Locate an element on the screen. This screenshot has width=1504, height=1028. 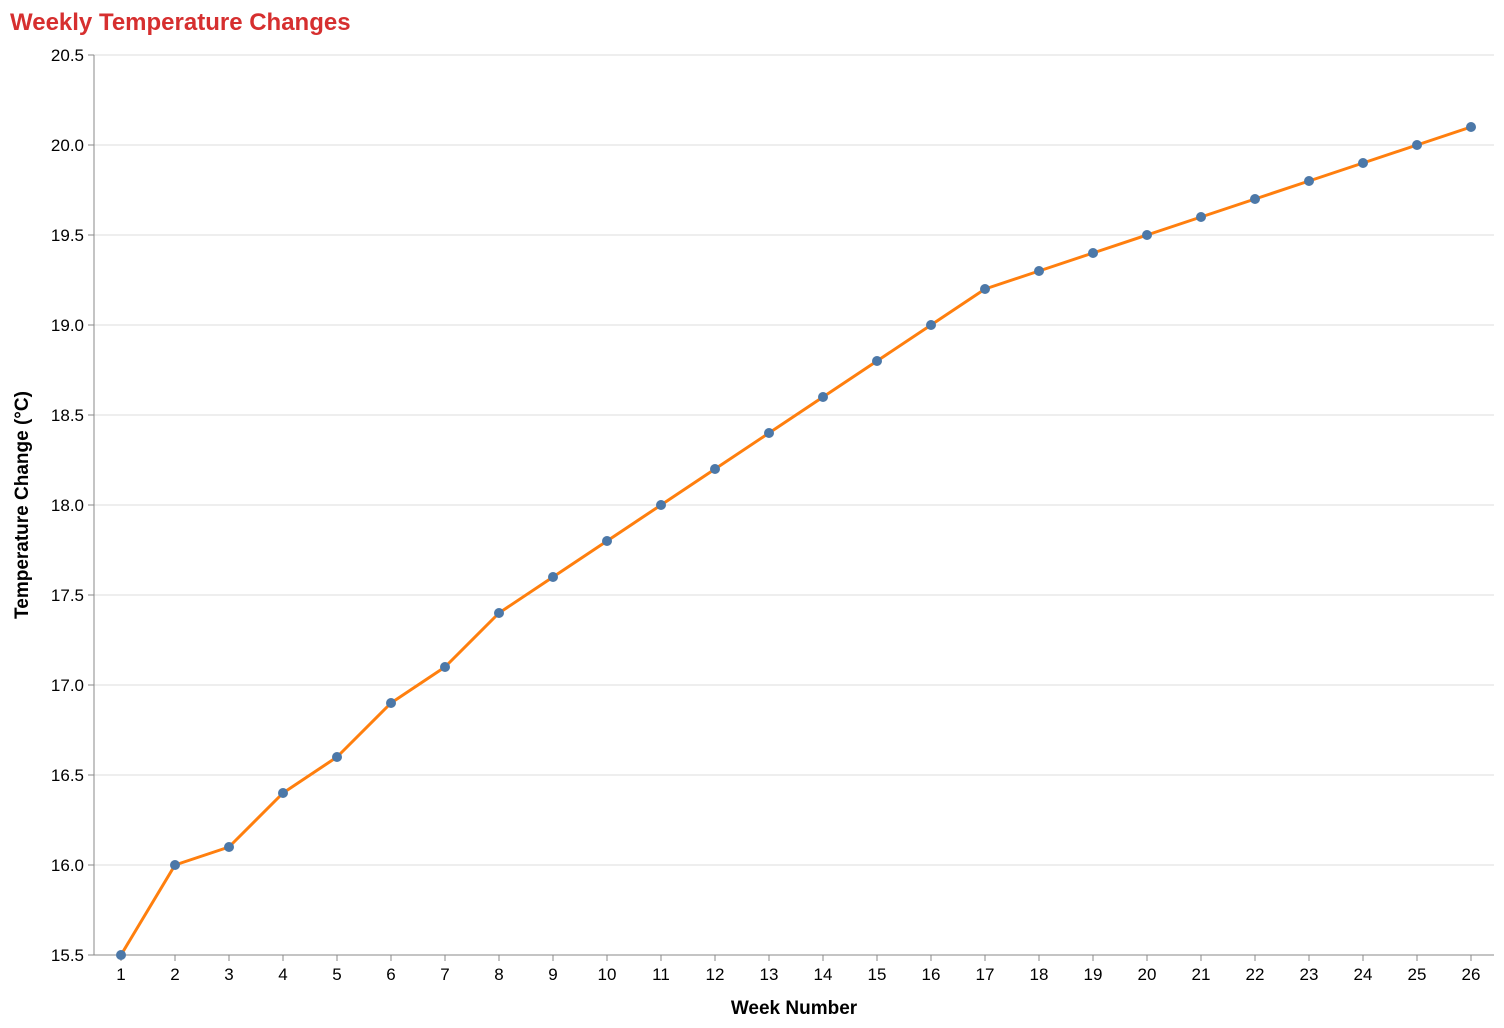
x-tick-label: 10 is located at coordinates (607, 974).